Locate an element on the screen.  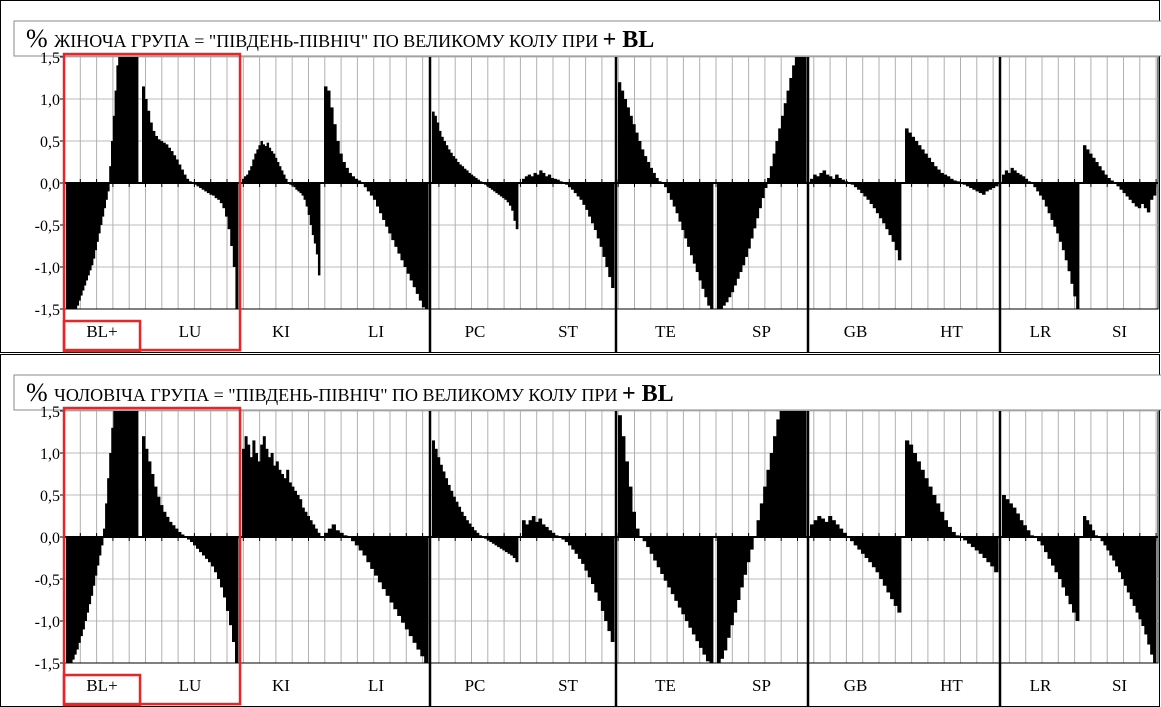
bar-group-li is located at coordinates (376, 197).